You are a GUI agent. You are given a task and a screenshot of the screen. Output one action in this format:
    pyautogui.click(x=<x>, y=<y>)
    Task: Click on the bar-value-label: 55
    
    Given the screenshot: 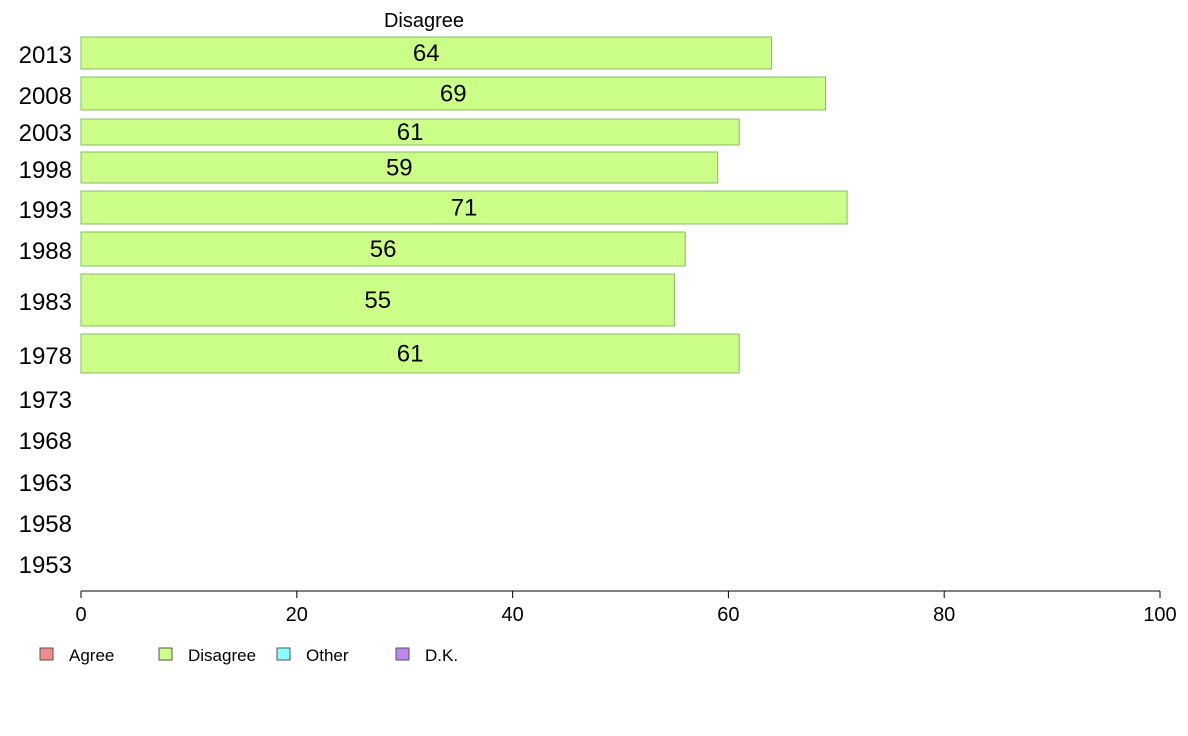 What is the action you would take?
    pyautogui.click(x=377, y=300)
    